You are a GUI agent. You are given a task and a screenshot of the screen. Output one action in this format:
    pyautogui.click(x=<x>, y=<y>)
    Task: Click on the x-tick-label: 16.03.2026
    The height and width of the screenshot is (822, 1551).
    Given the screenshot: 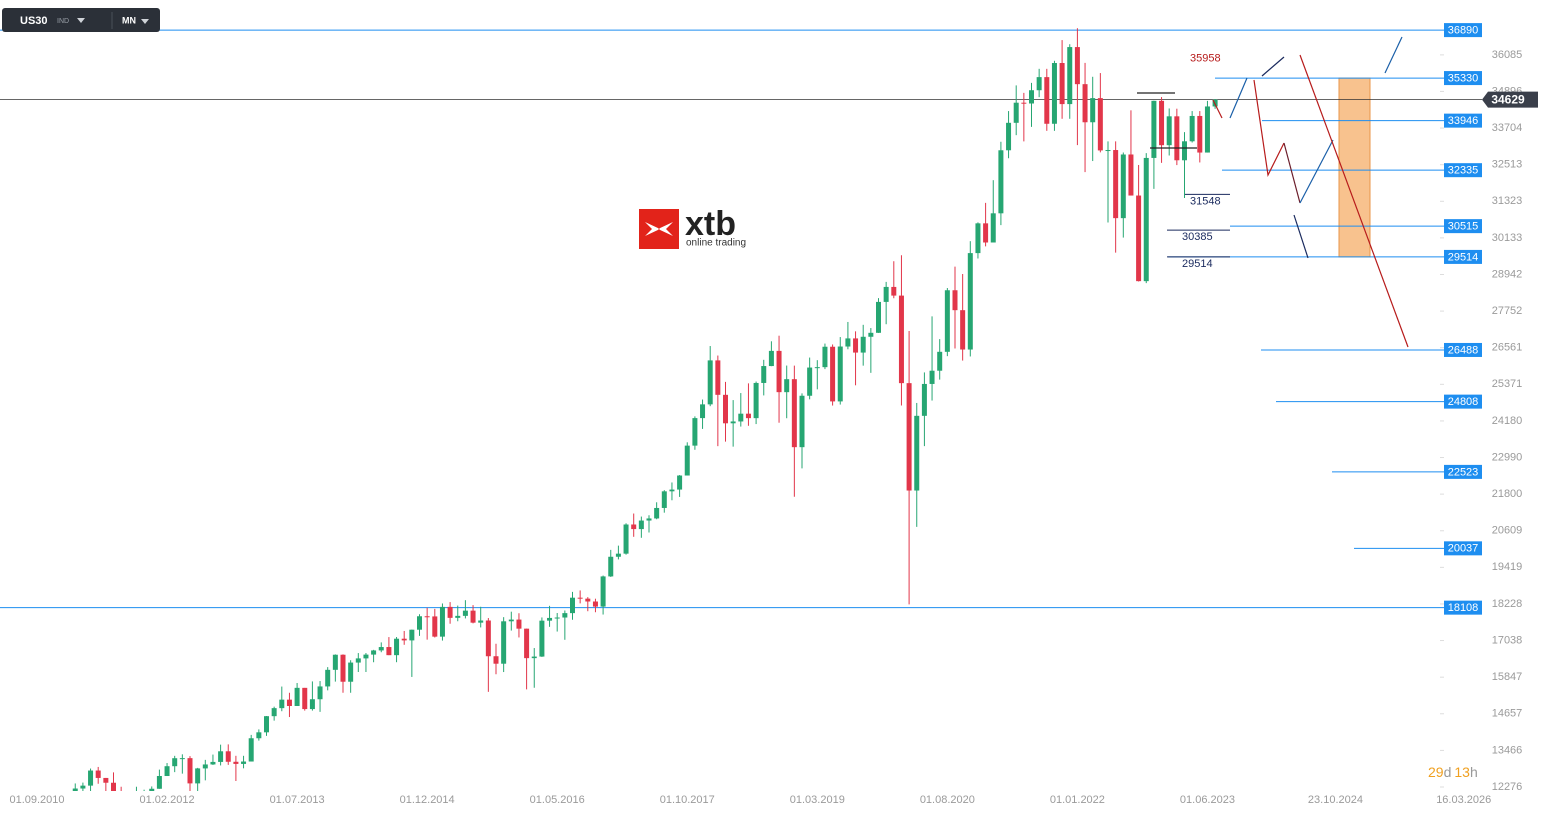 What is the action you would take?
    pyautogui.click(x=1463, y=800)
    